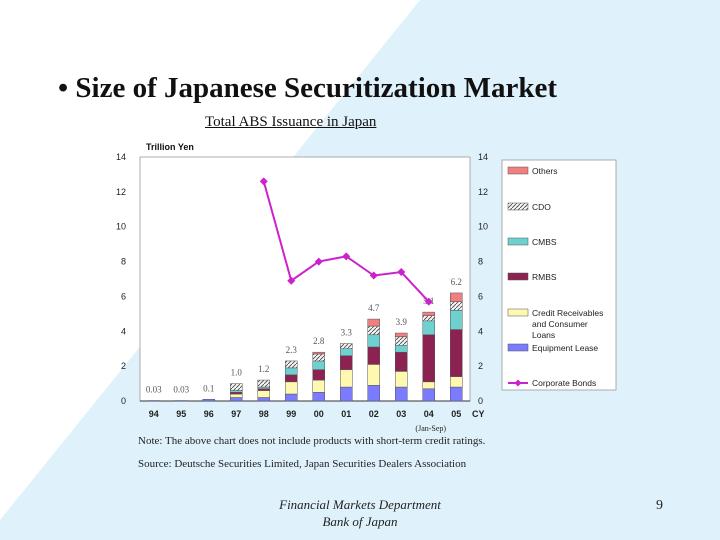 The image size is (720, 540). I want to click on y-tick-right-10: 10, so click(483, 227).